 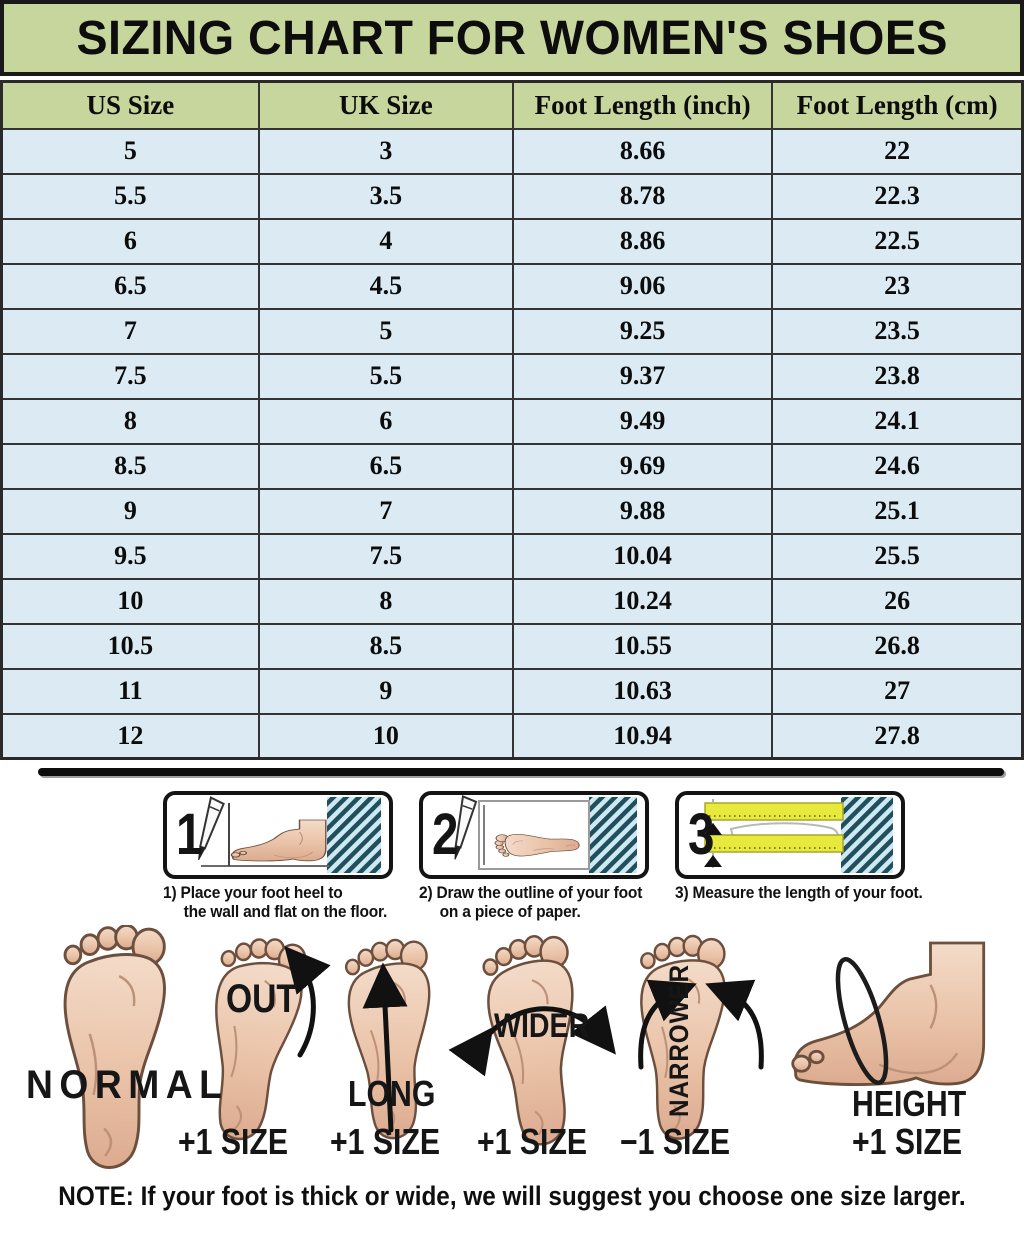 What do you see at coordinates (386, 196) in the screenshot?
I see `cell-uk-size: 3.5` at bounding box center [386, 196].